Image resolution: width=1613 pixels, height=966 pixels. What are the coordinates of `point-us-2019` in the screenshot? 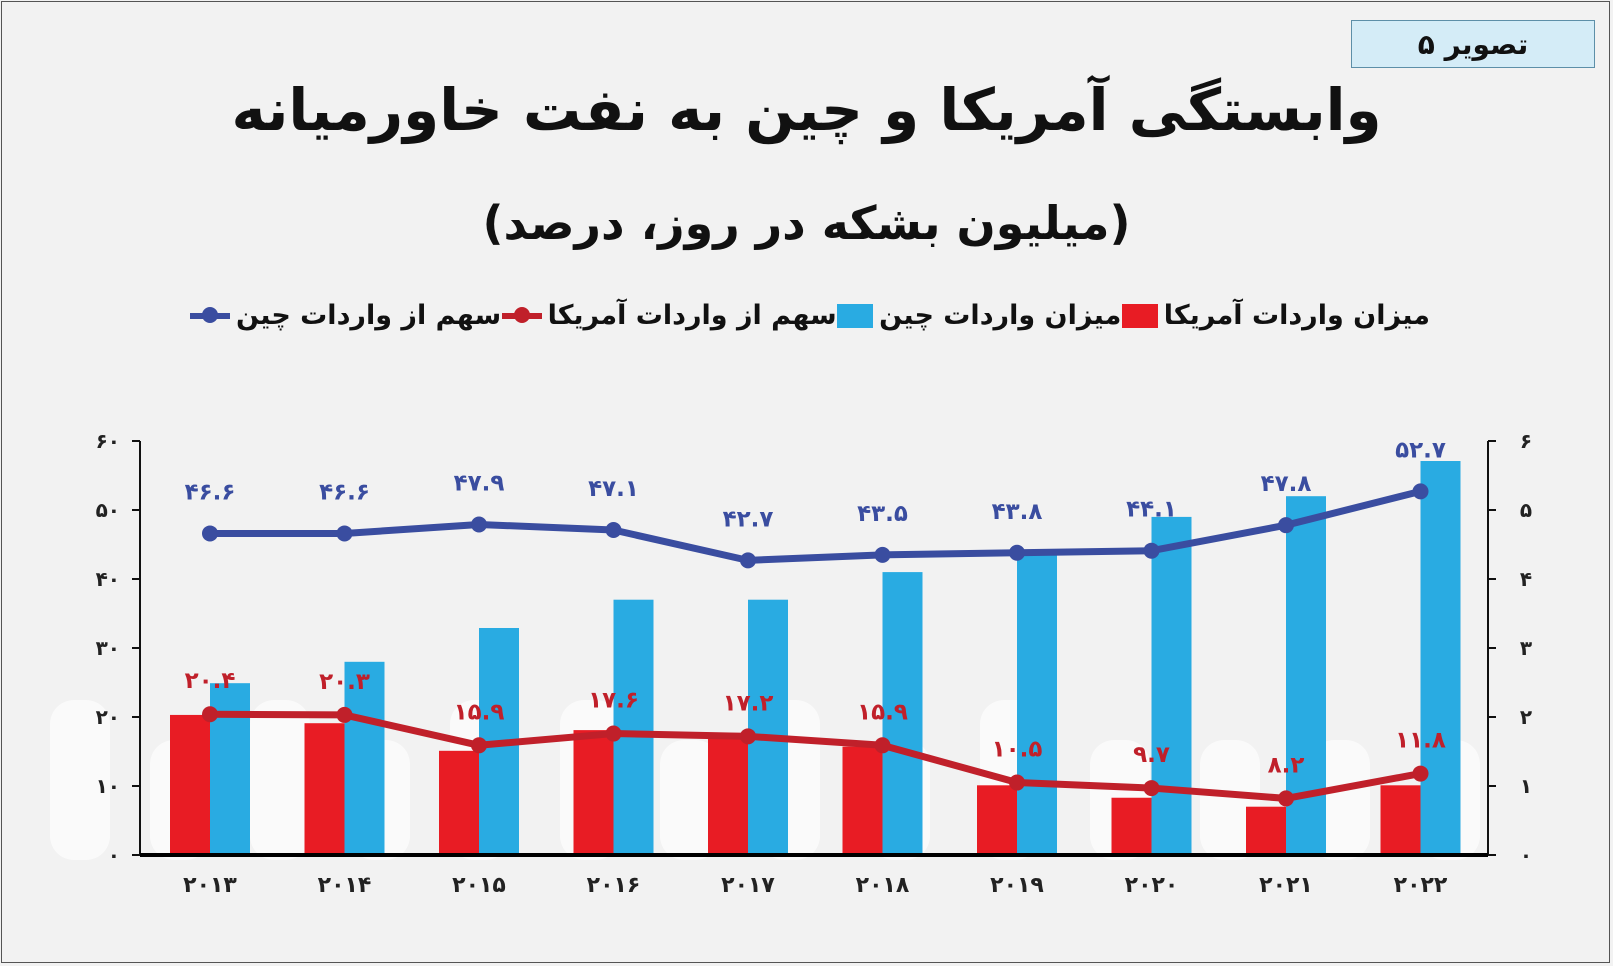 It's located at (1017, 782).